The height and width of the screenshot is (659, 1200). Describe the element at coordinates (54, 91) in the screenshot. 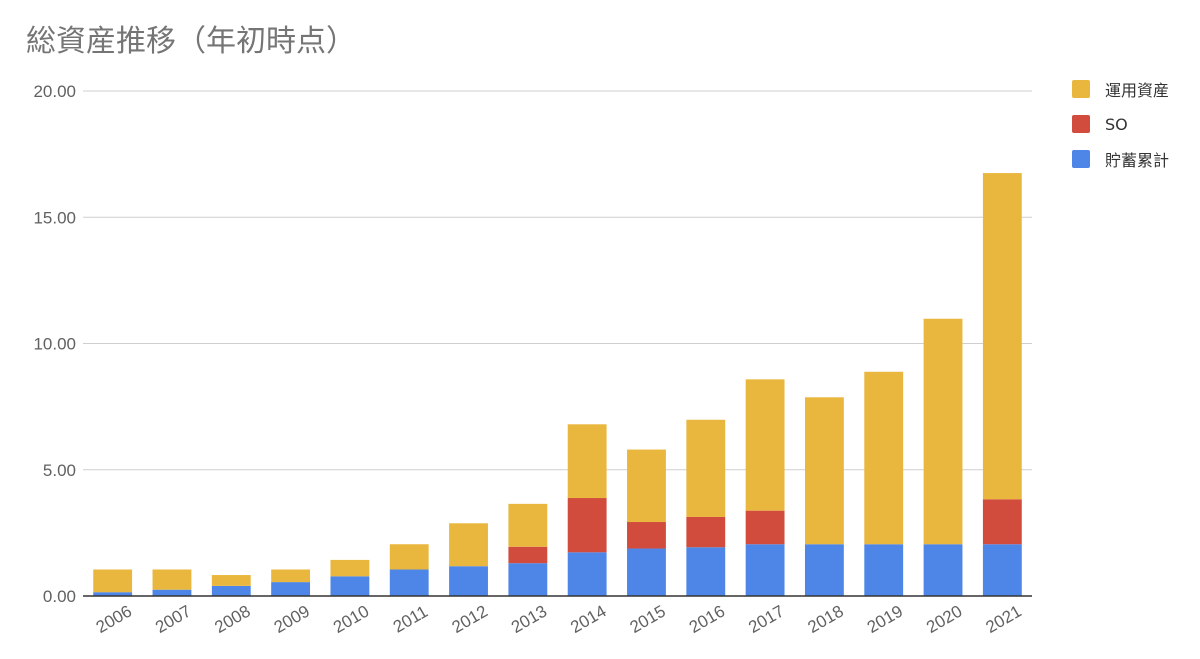

I see `y-tick-label: 20.00` at that location.